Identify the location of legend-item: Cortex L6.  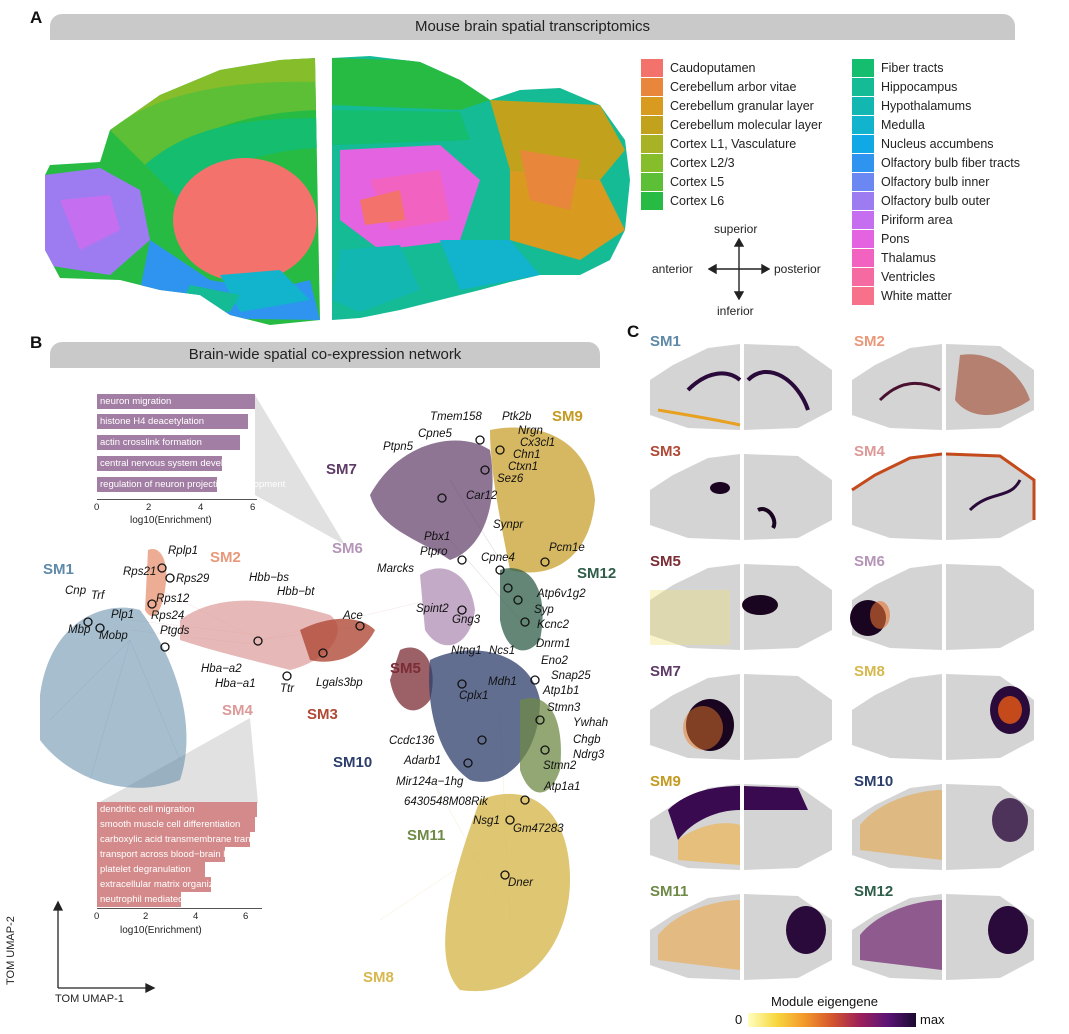
(682, 201).